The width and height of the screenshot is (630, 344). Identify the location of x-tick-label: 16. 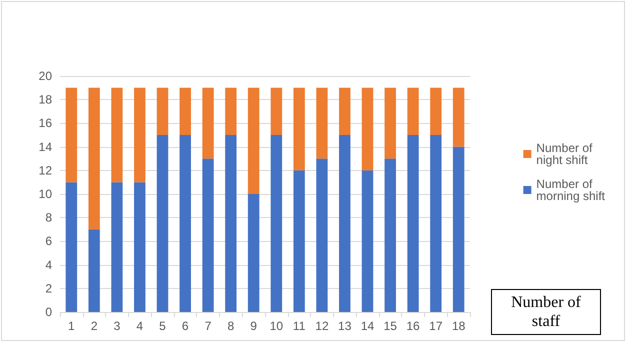
(413, 326).